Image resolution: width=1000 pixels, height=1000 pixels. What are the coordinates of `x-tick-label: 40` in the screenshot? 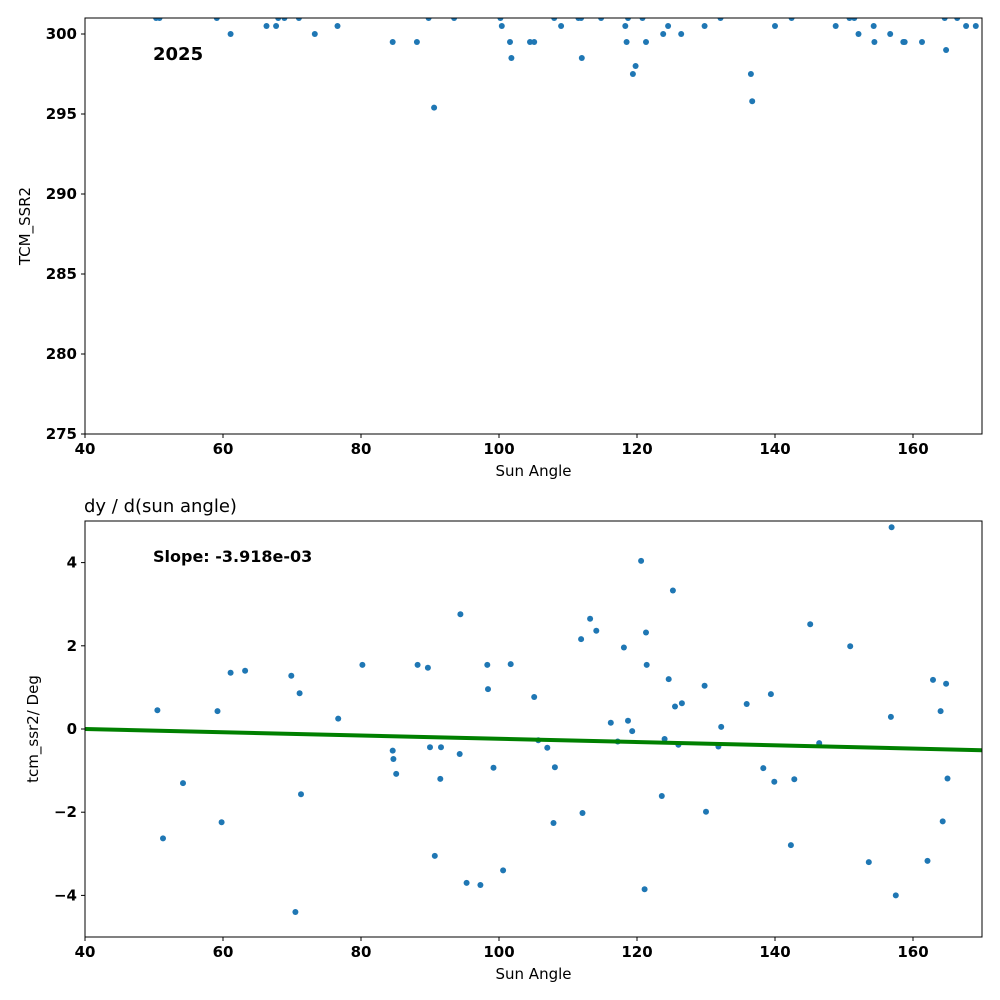 It's located at (85, 449).